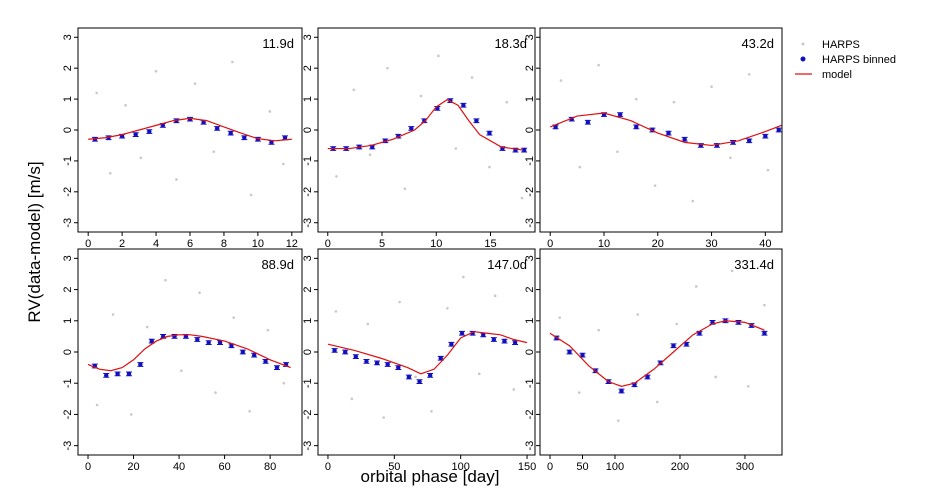 This screenshot has height=496, width=930. I want to click on x-tick-label: 15, so click(490, 244).